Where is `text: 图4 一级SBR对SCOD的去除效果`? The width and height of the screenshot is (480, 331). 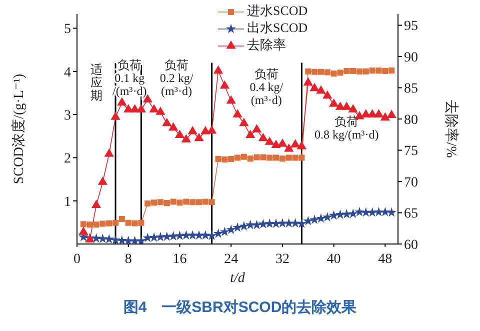
text: 图4 一级SBR对SCOD的去除效果 is located at coordinates (240, 307).